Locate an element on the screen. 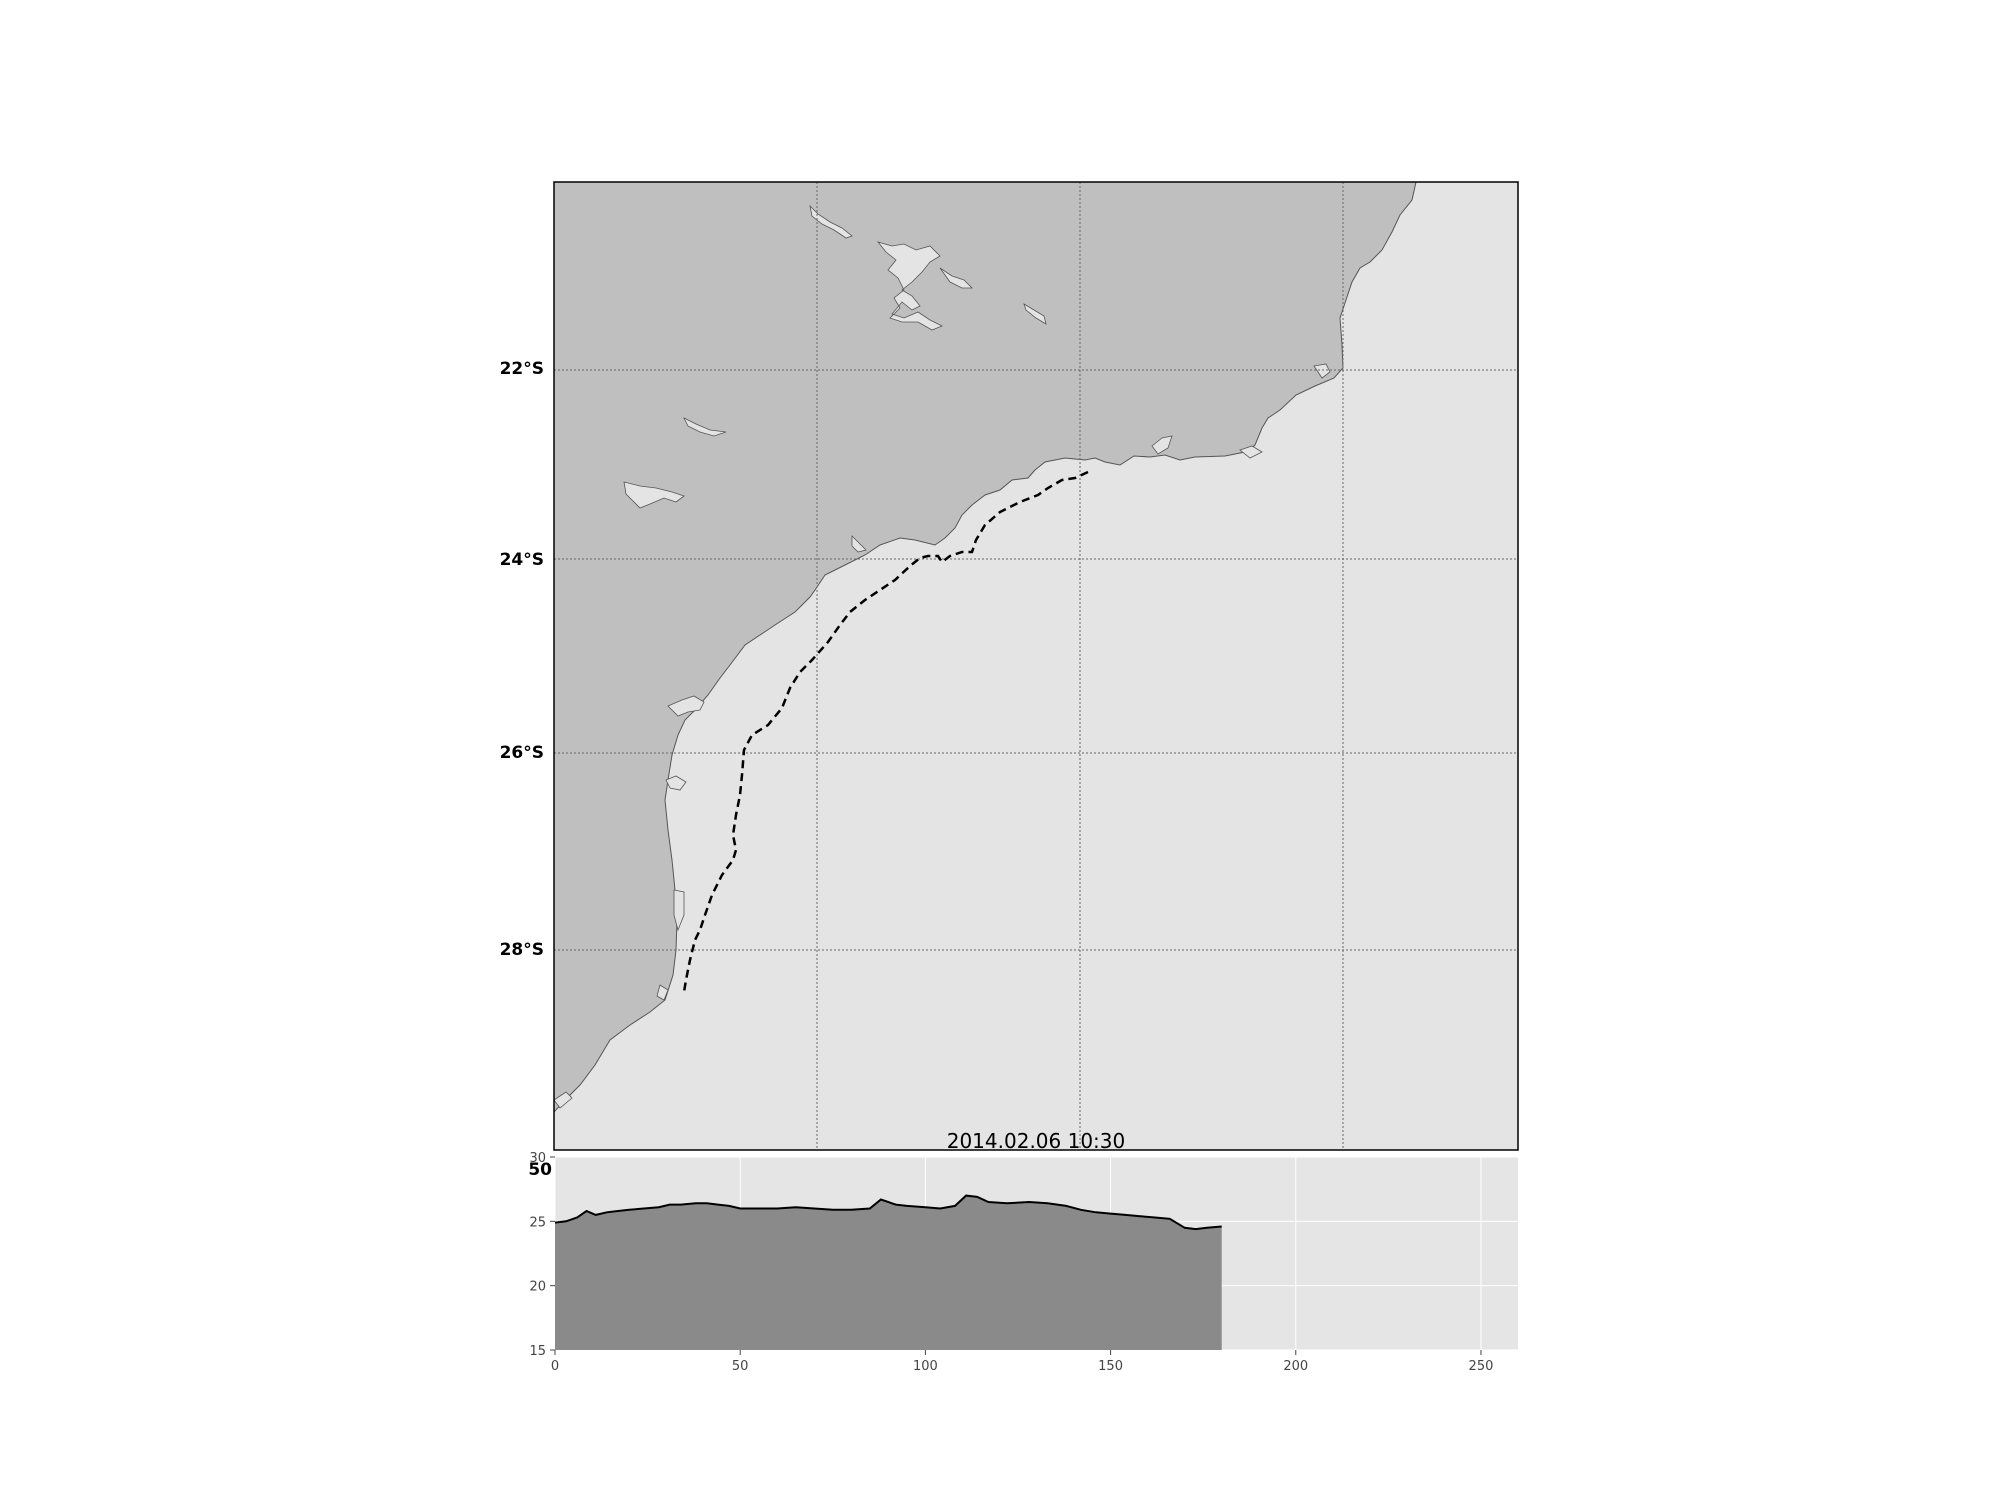 This screenshot has width=2000, height=1500. profile-chart: 0 50 100 150 200 250 15 20 25 30 is located at coordinates (1023, 1262).